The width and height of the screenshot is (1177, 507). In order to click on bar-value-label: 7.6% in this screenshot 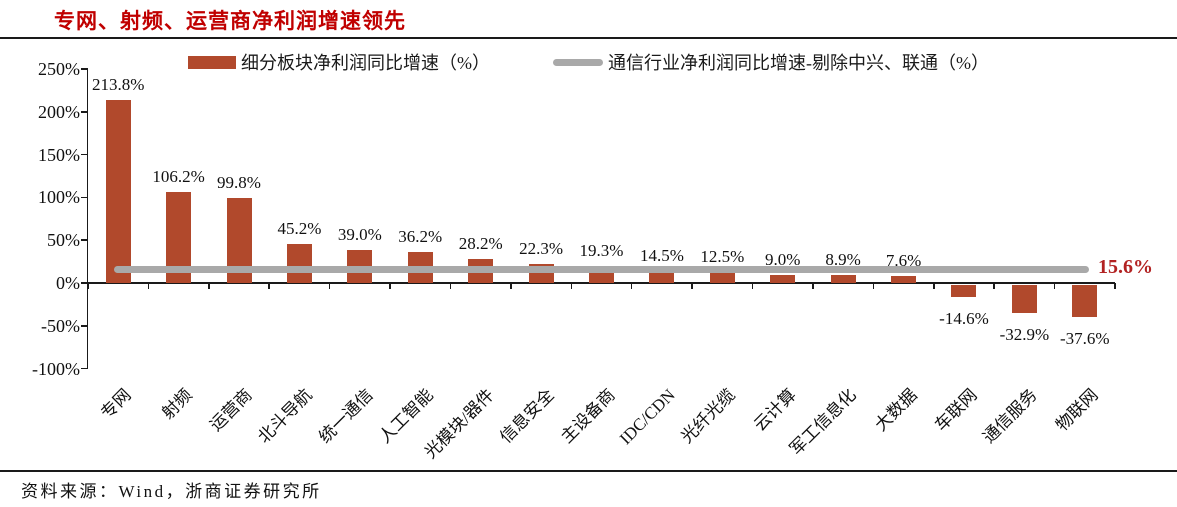, I will do `click(903, 261)`.